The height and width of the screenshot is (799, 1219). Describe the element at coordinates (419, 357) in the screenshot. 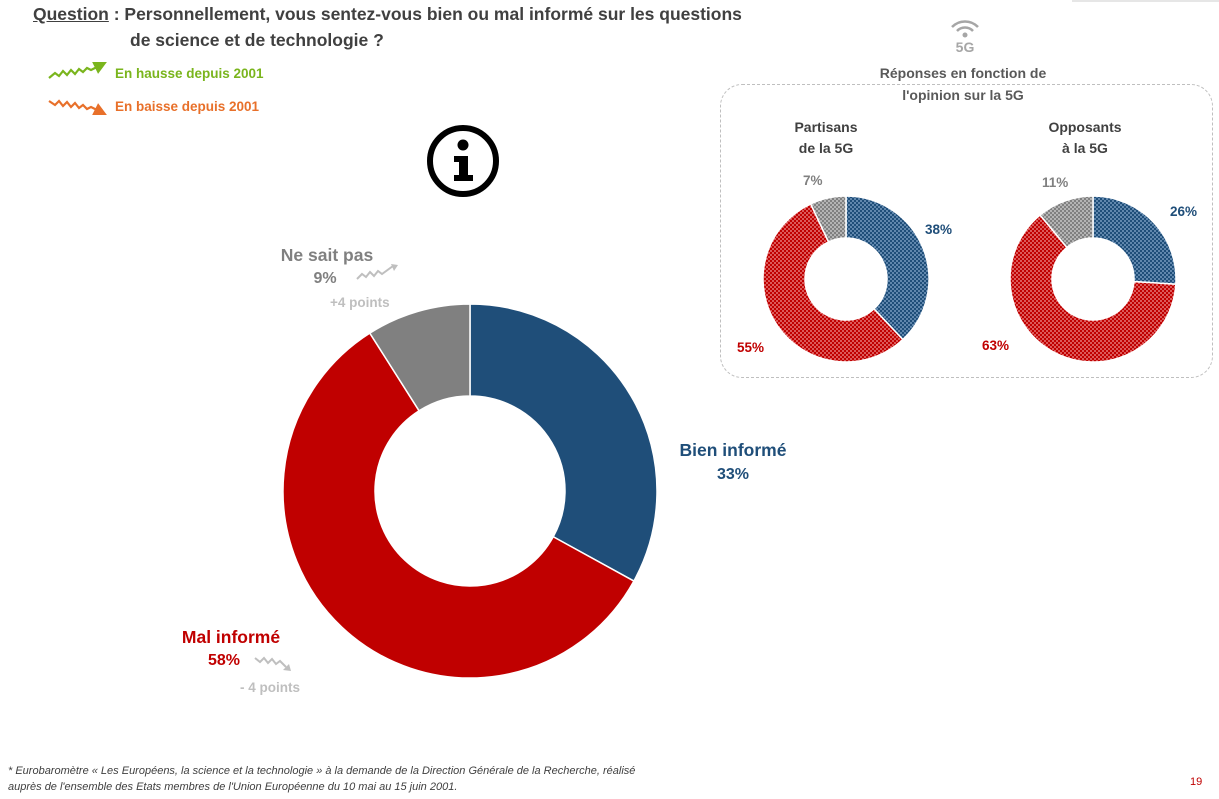

I see `main-slice-ne-sait-pas` at that location.